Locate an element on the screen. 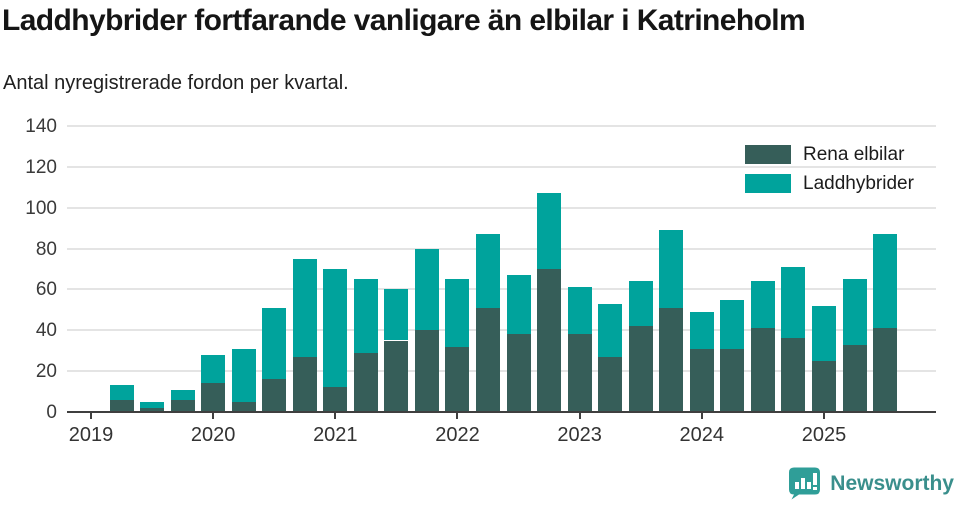  y-axis-tick-label: 60 is located at coordinates (46, 290).